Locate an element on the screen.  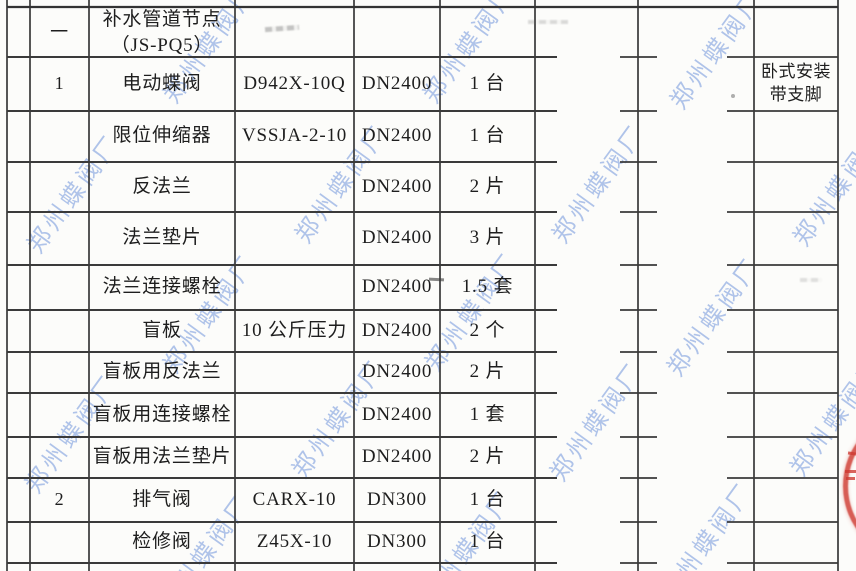
cell-name: 电动蝶阀 is located at coordinates (162, 83).